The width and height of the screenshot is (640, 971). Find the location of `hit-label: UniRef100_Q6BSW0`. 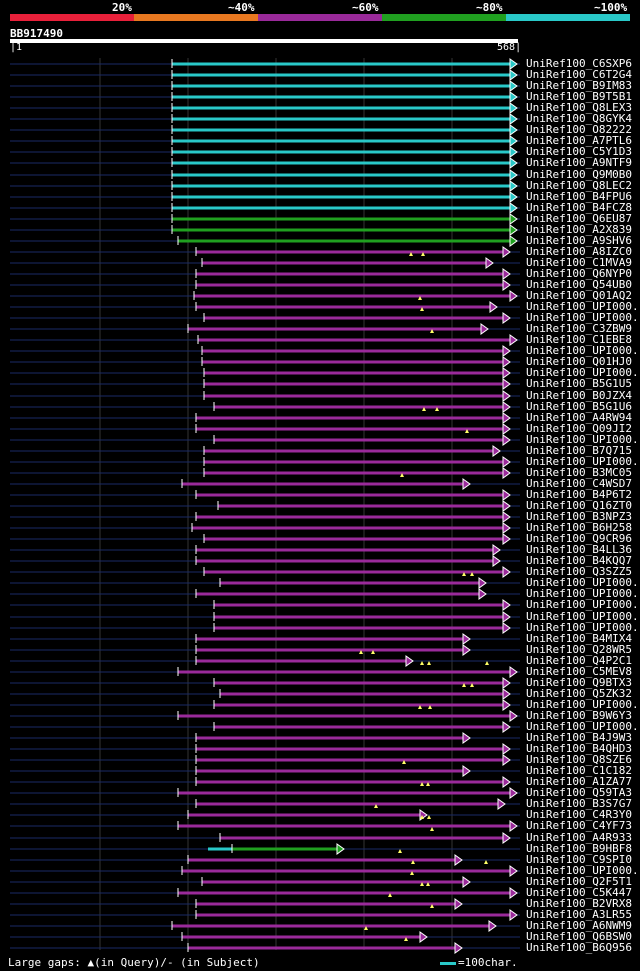

hit-label: UniRef100_Q6BSW0 is located at coordinates (579, 936).